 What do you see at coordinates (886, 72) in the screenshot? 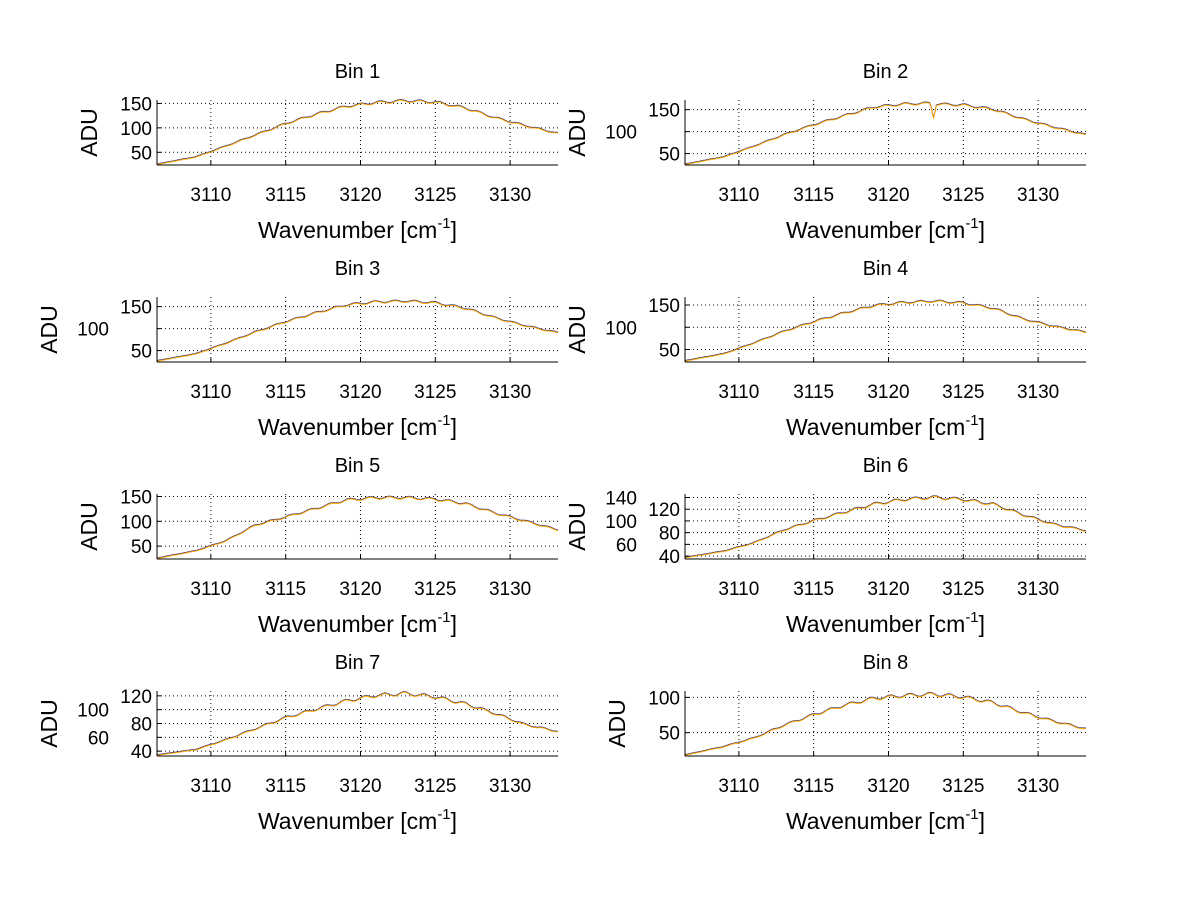
I see `subplot-title: Bin 2` at bounding box center [886, 72].